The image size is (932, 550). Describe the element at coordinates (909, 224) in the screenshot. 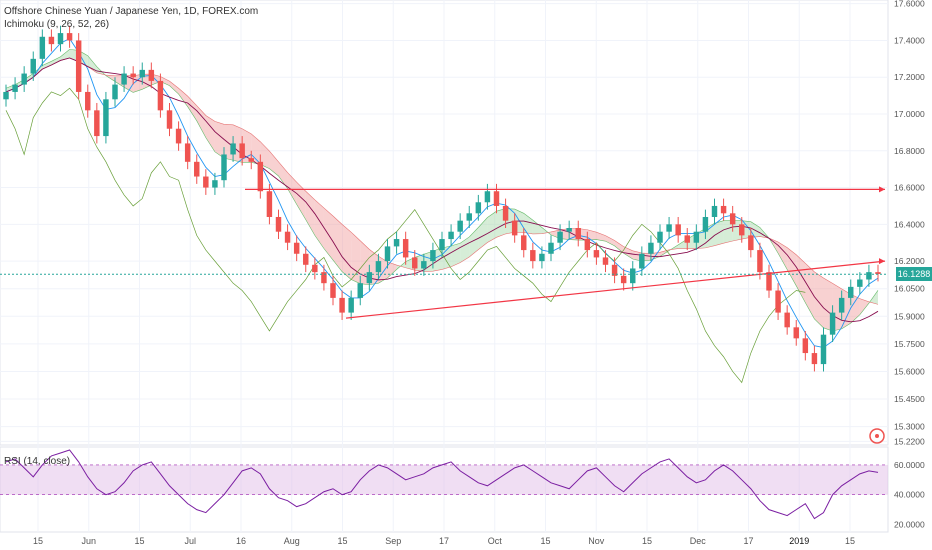

I see `y-tick-label: 16.4000` at that location.